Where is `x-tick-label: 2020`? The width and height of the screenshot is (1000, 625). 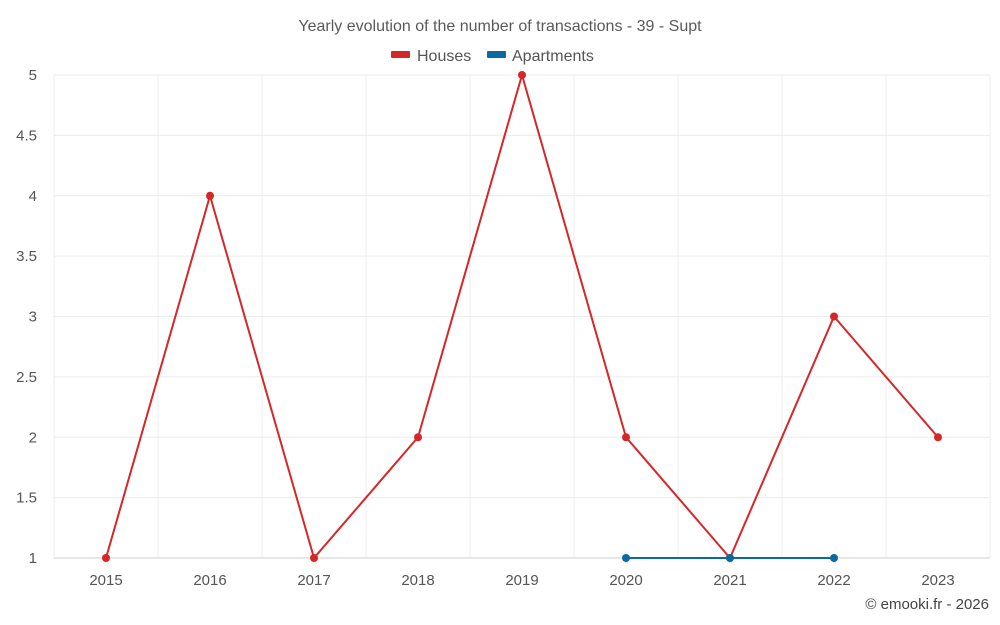 x-tick-label: 2020 is located at coordinates (625, 580).